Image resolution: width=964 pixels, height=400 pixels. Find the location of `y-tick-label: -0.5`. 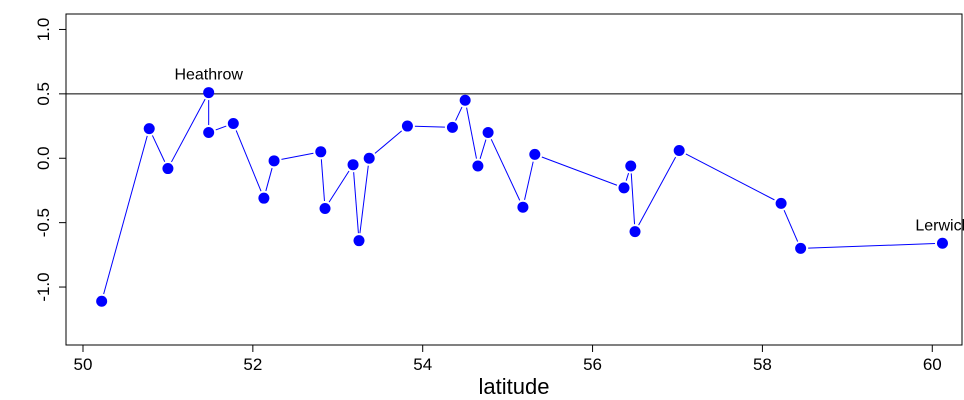

y-tick-label: -0.5 is located at coordinates (43, 222).